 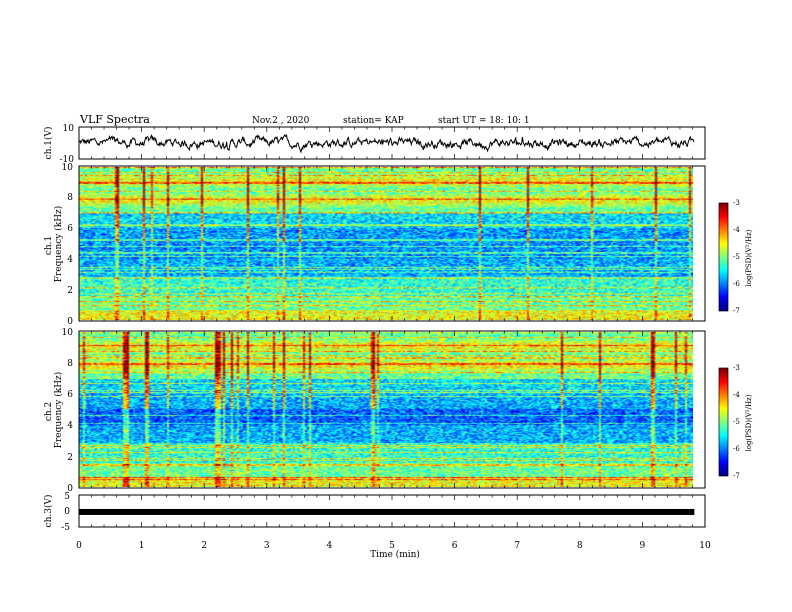 What do you see at coordinates (58, 244) in the screenshot?
I see `ch1-ylabel-frequency: Frequency (kHz)` at bounding box center [58, 244].